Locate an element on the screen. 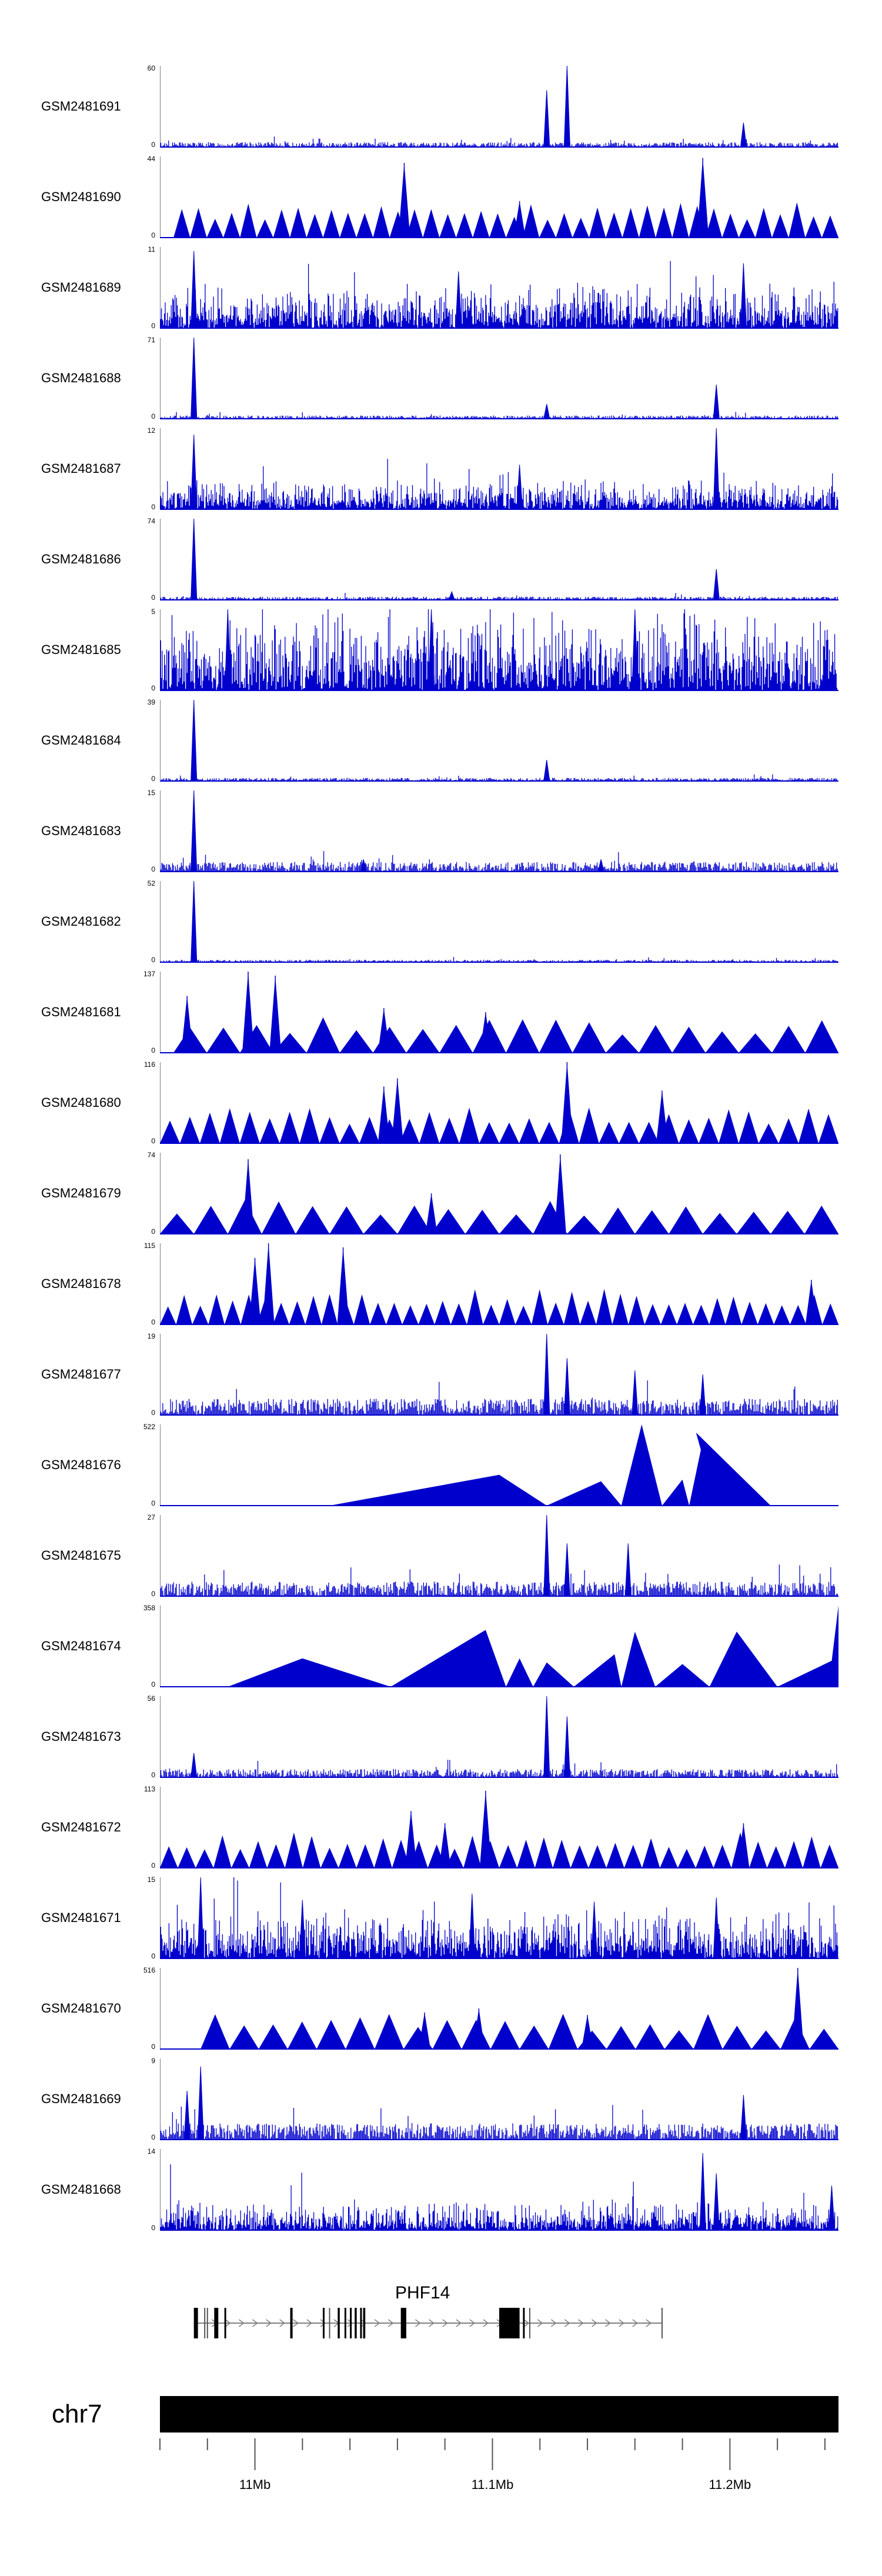 Image resolution: width=882 pixels, height=2576 pixels. track-GSM2481681: GSM2481681 137 0 is located at coordinates (441, 1016).